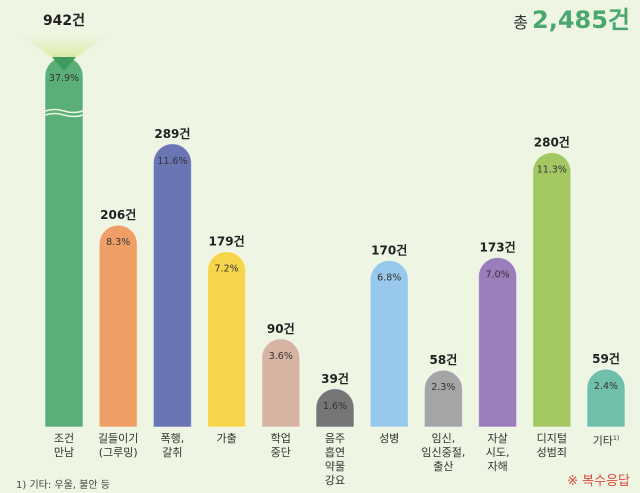  What do you see at coordinates (172, 161) in the screenshot?
I see `percent-label: 11.6%` at bounding box center [172, 161].